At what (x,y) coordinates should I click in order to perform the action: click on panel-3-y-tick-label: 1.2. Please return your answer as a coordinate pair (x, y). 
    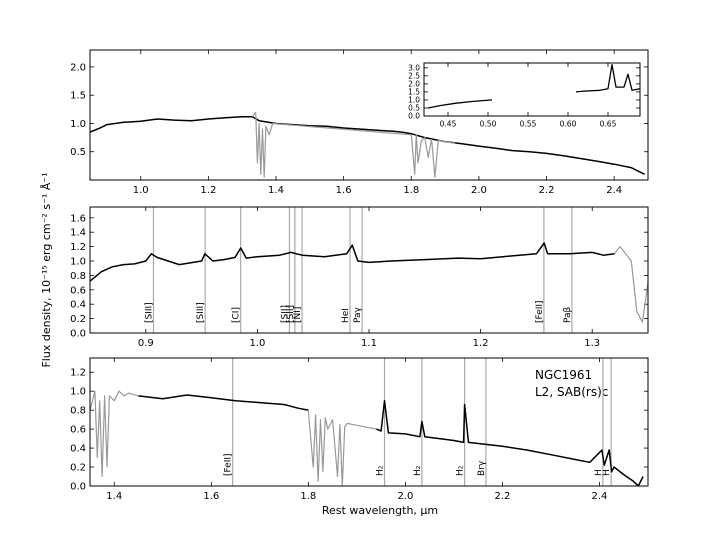
    Looking at the image, I should click on (78, 373).